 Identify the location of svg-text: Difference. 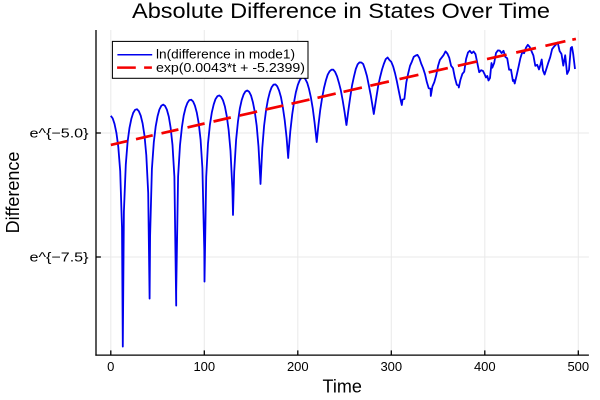
(13, 193).